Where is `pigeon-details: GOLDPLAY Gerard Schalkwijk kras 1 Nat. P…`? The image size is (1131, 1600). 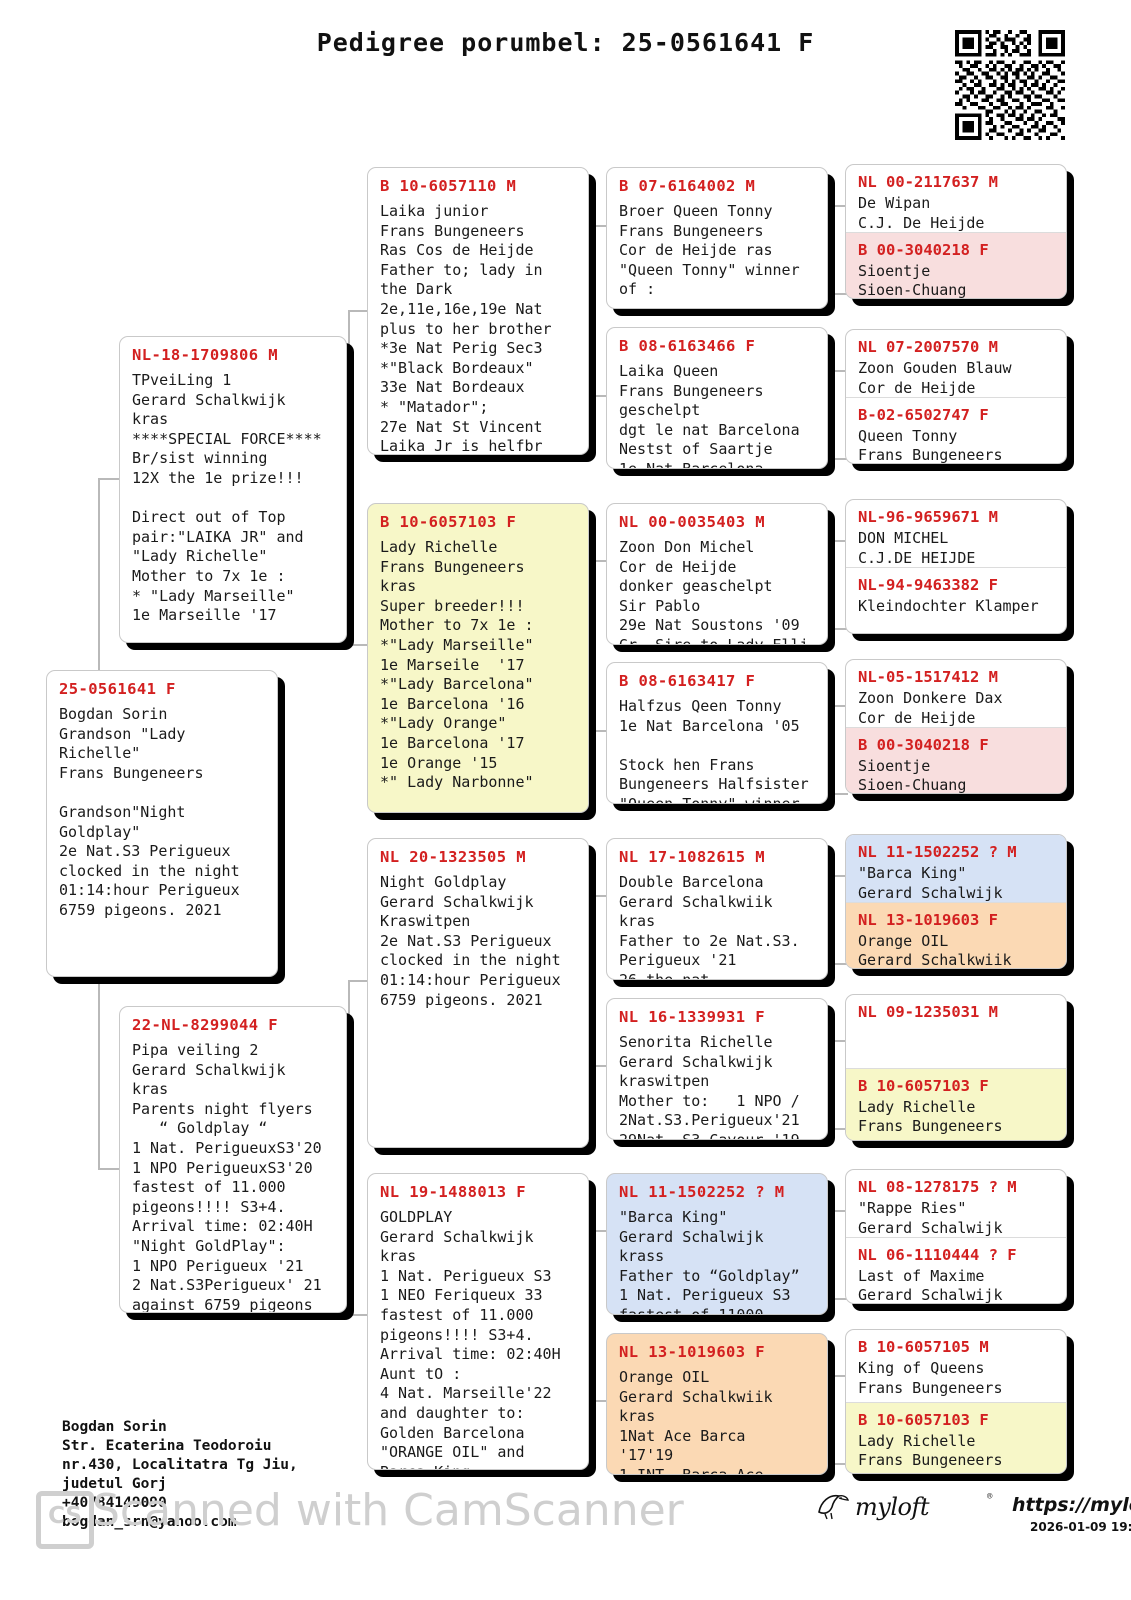 pigeon-details: GOLDPLAY Gerard Schalkwijk kras 1 Nat. P… is located at coordinates (470, 1338).